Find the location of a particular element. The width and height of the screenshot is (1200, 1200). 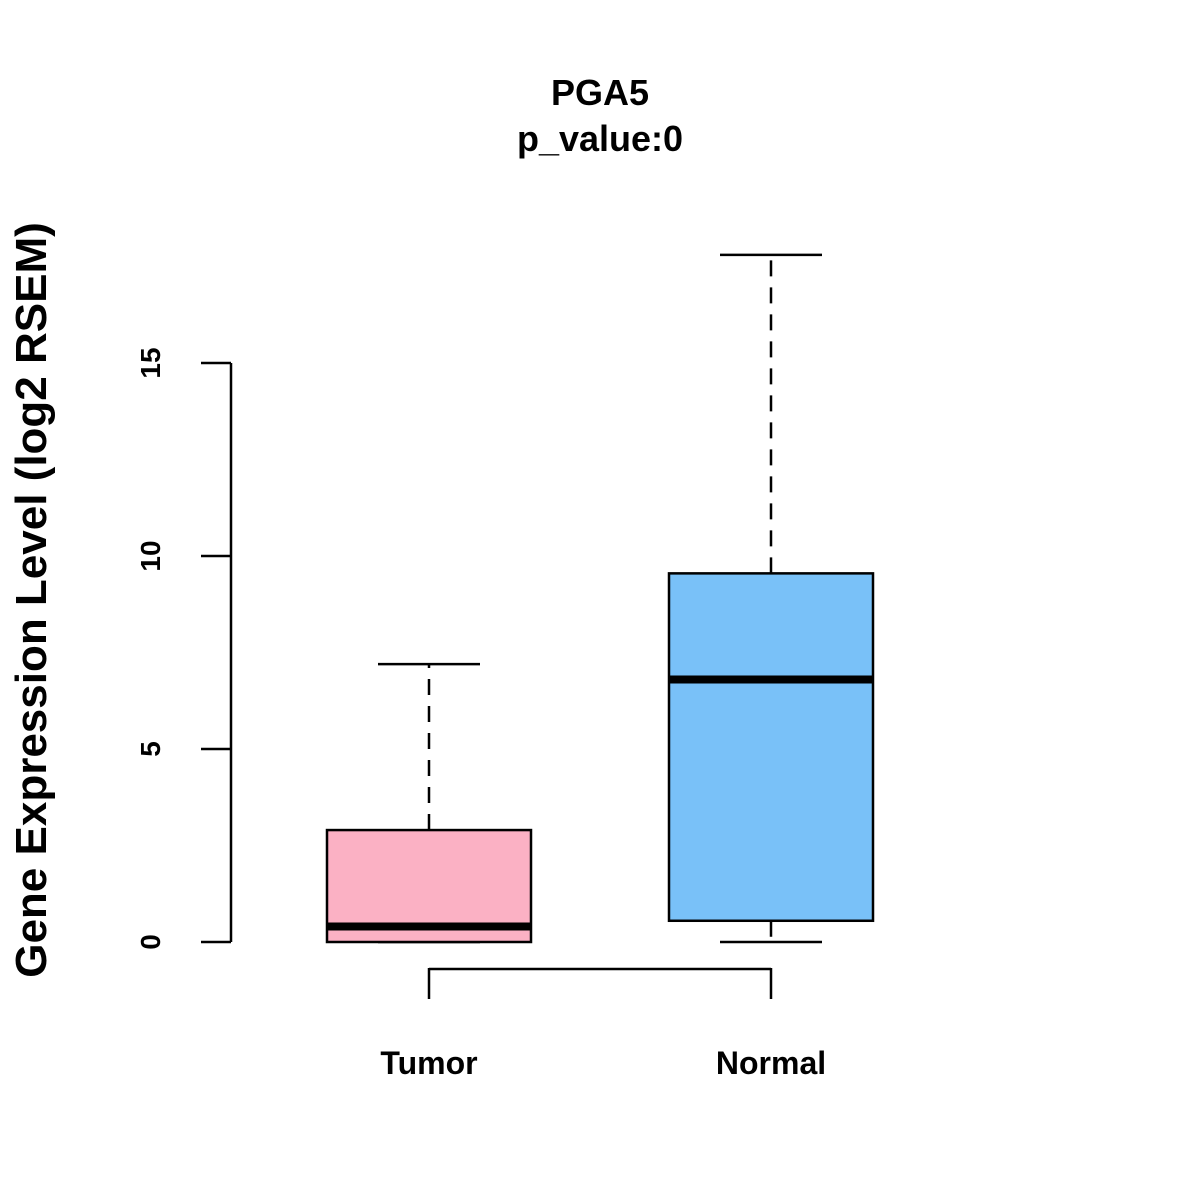

y-tick-label-10: 10 is located at coordinates (150, 555).